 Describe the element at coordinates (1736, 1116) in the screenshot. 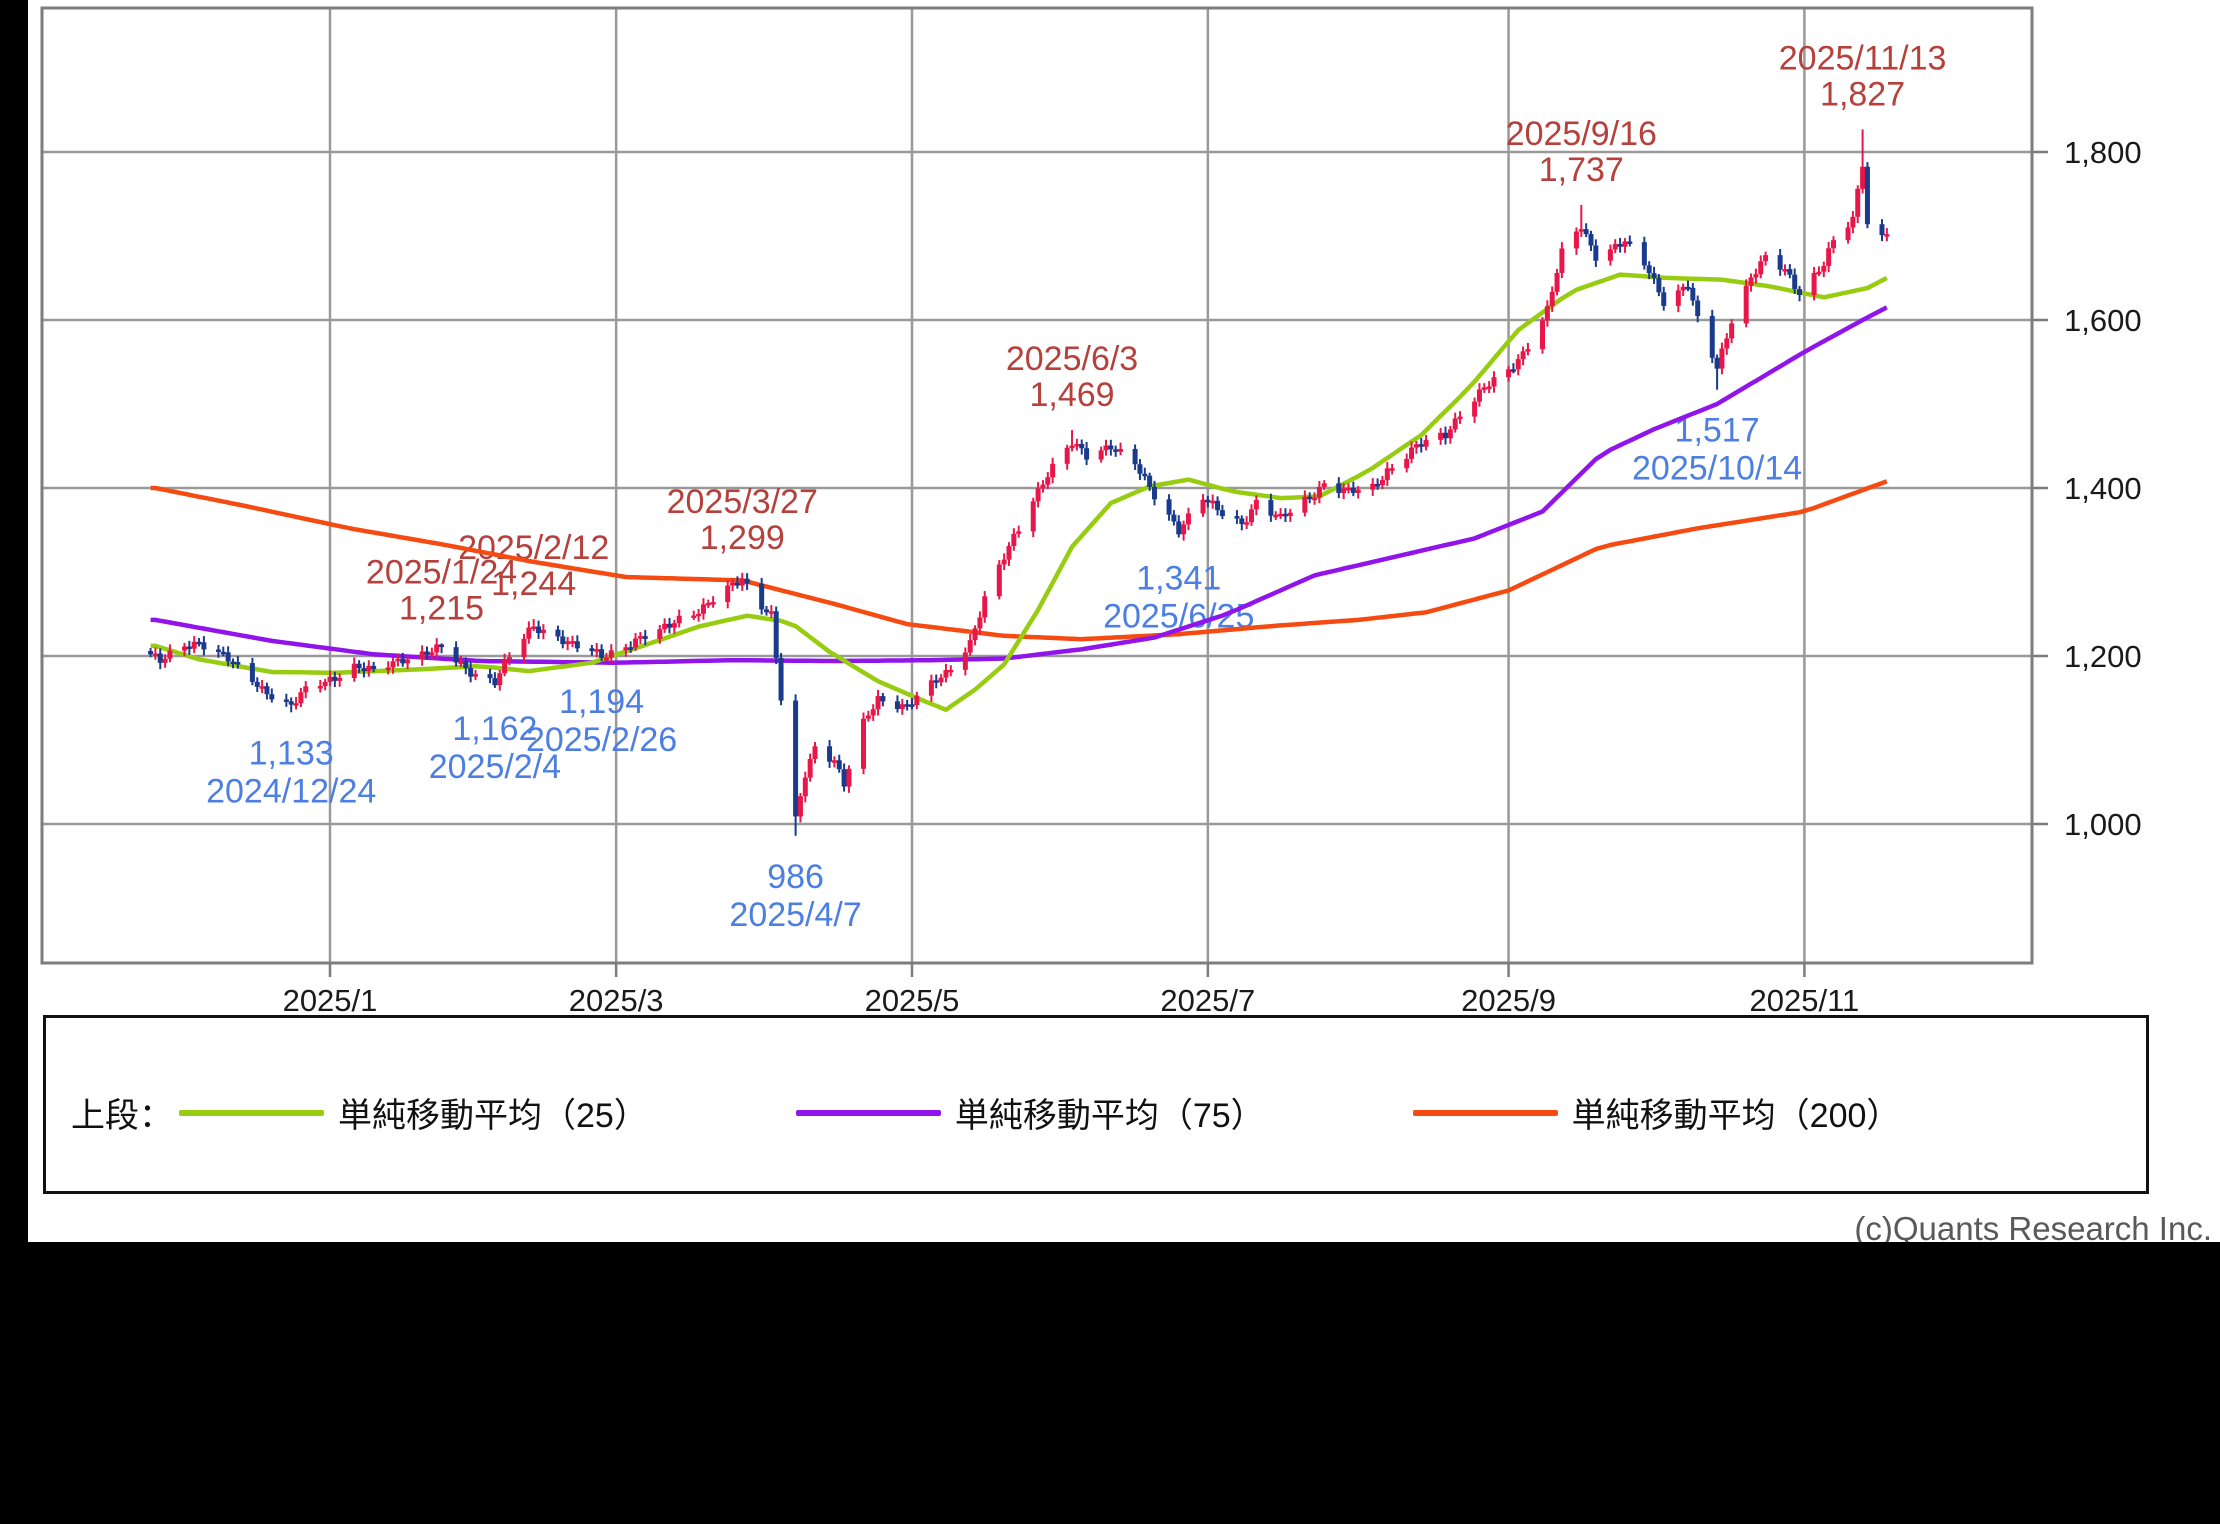

I see `sma200-label: 単純移動平均（200）` at that location.